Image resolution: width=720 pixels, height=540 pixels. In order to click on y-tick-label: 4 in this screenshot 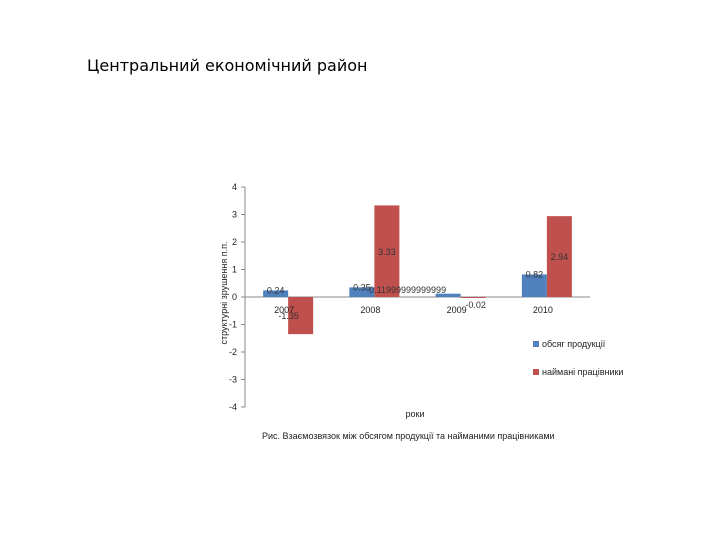, I will do `click(234, 187)`.